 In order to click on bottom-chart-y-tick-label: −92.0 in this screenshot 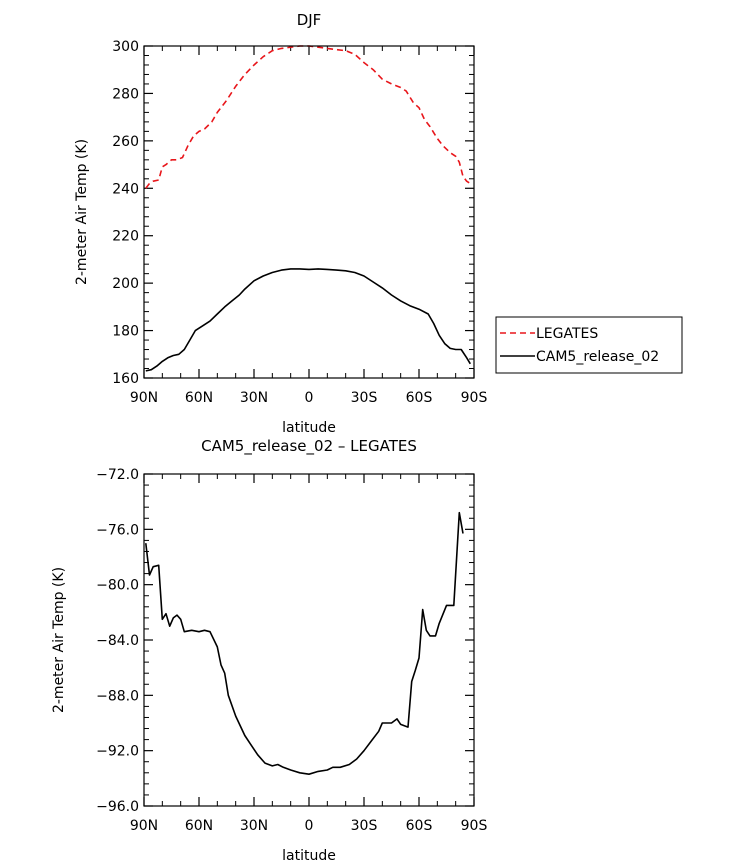, I will do `click(117, 752)`.